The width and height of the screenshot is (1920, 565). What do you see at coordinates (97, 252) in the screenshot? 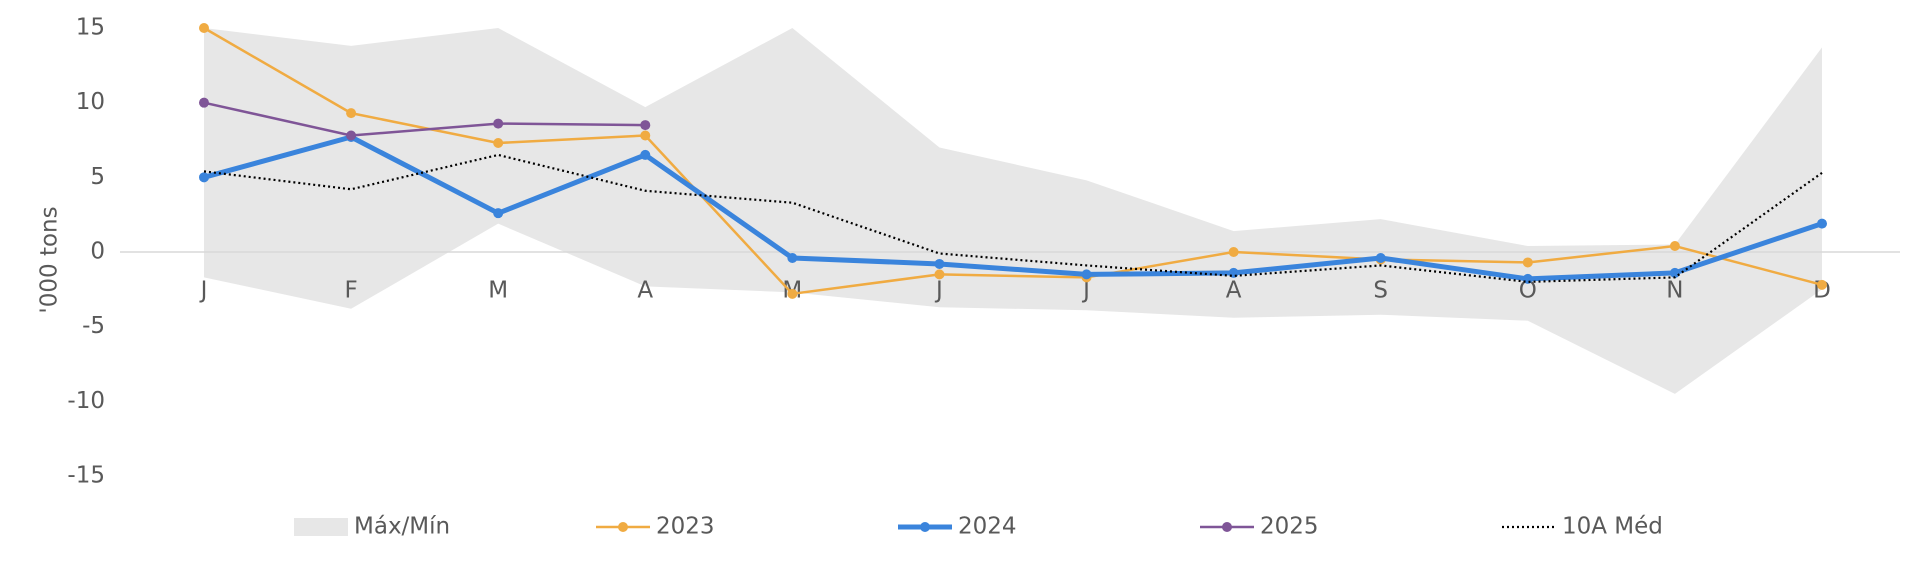
I see `y-tick-label: 0` at bounding box center [97, 252].